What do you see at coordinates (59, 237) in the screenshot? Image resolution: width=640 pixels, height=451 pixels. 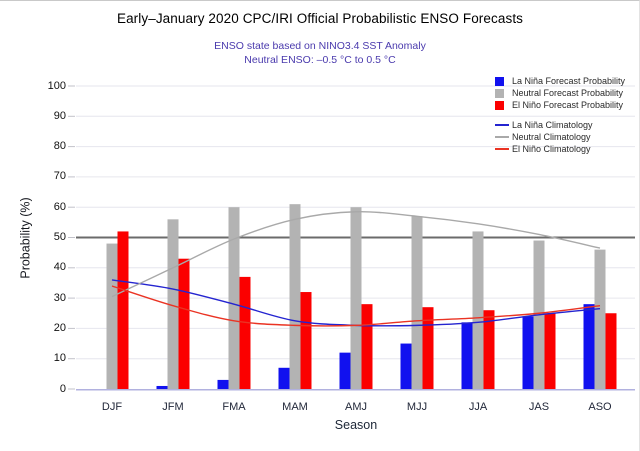 I see `y-tick-label-50: 50` at bounding box center [59, 237].